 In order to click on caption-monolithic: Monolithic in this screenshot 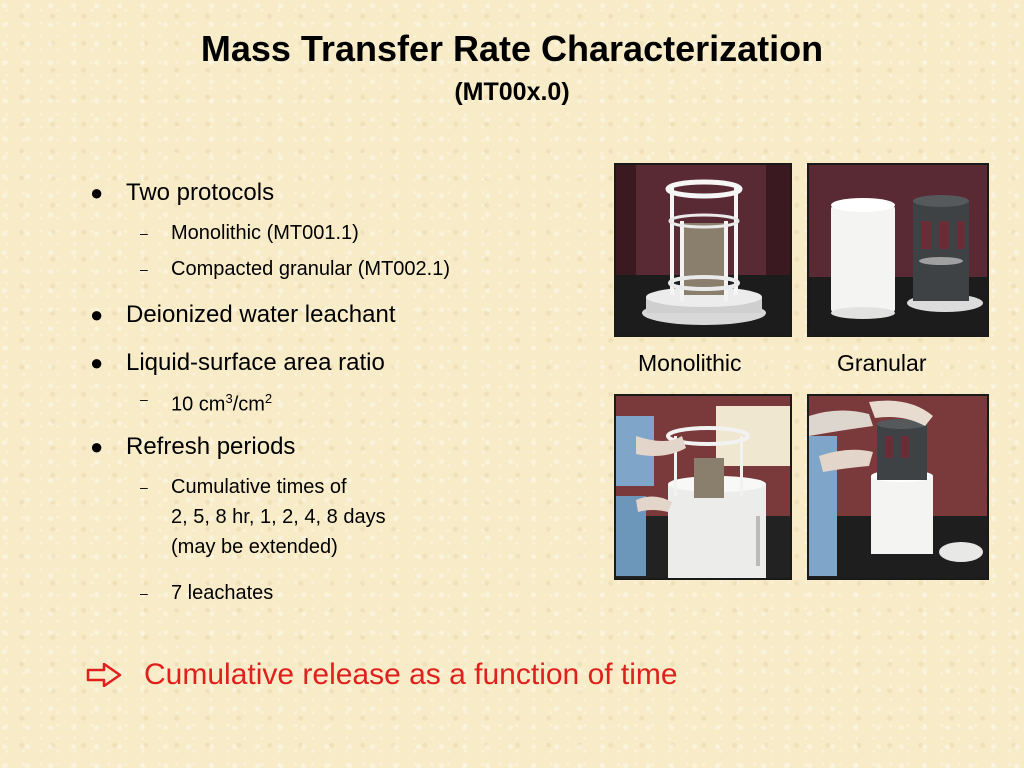, I will do `click(690, 363)`.